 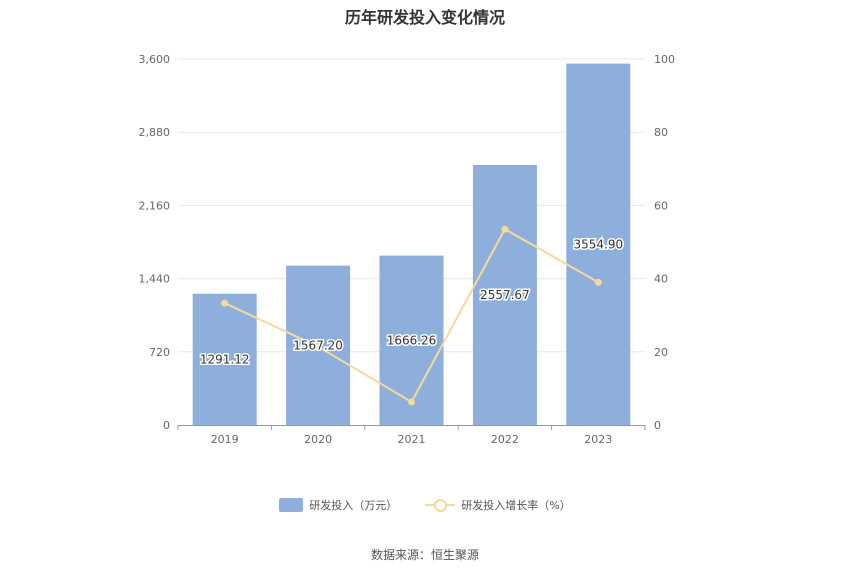 I want to click on y-left-tick-label: 2,880, so click(x=155, y=132).